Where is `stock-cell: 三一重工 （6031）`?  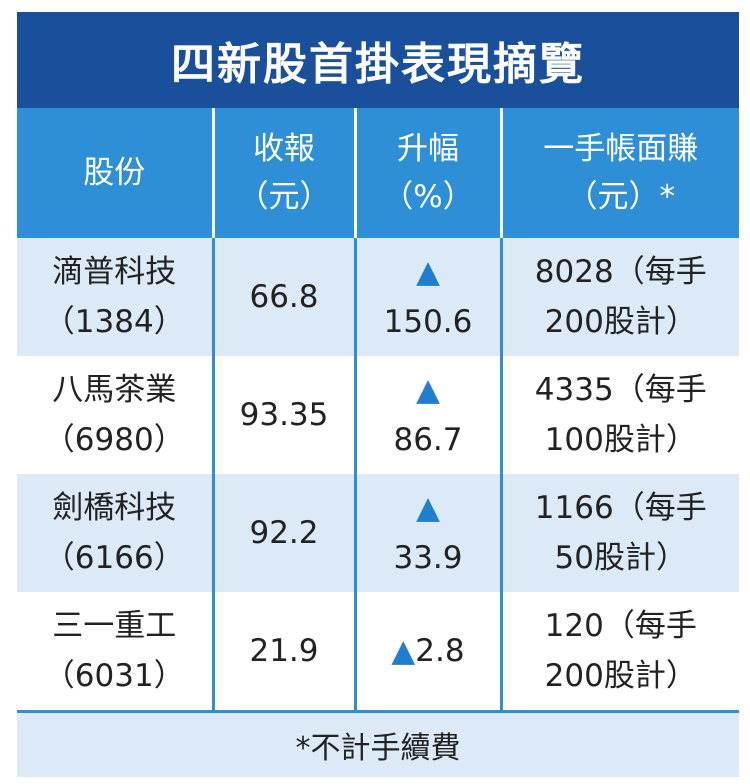
stock-cell: 三一重工 （6031） is located at coordinates (115, 651).